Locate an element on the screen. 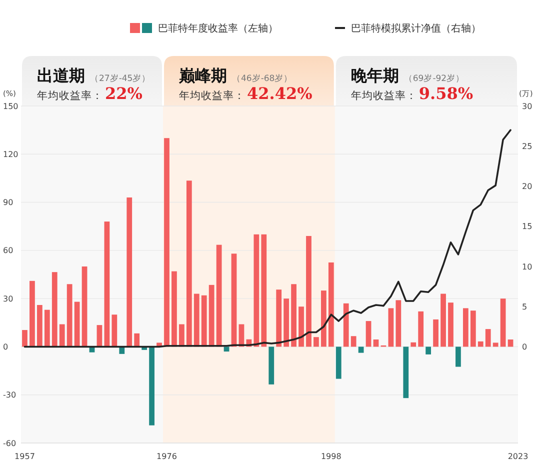  y-tick-label: 150 is located at coordinates (10, 106).